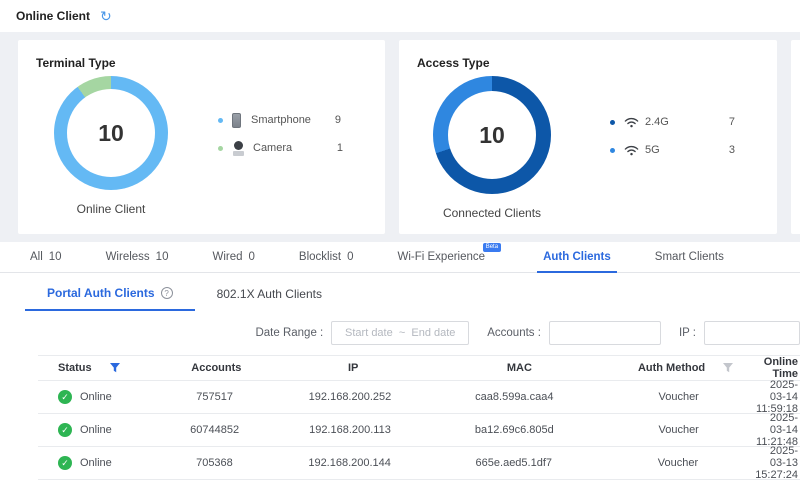  I want to click on terminal-type-center-label: Online Client, so click(111, 209).